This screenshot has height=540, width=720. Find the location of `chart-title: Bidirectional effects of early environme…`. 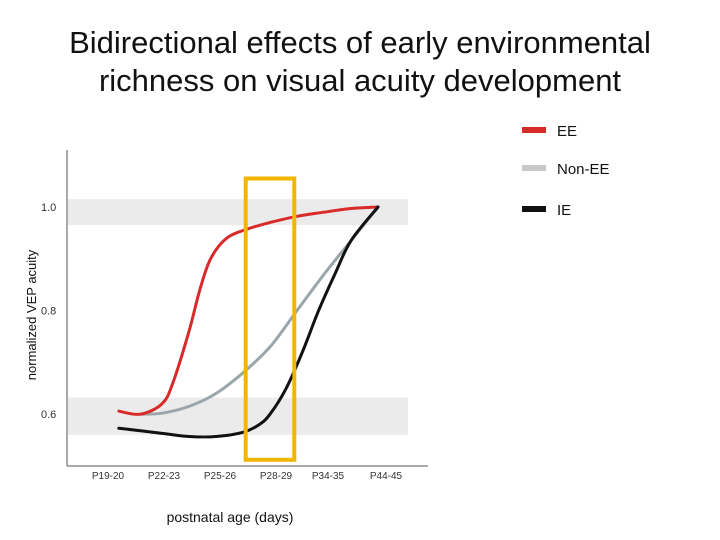

chart-title: Bidirectional effects of early environme… is located at coordinates (360, 62).